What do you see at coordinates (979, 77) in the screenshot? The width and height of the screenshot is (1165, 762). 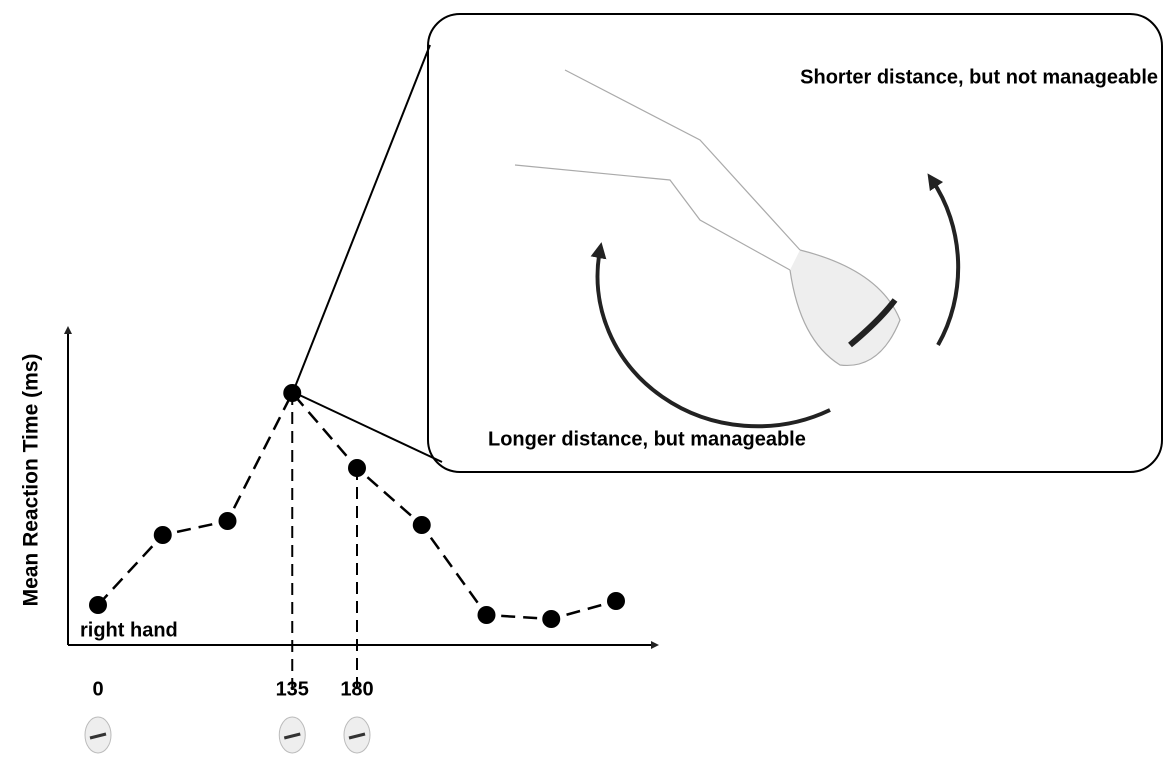 I see `callout-label: Shorter distance, but not manageable` at bounding box center [979, 77].